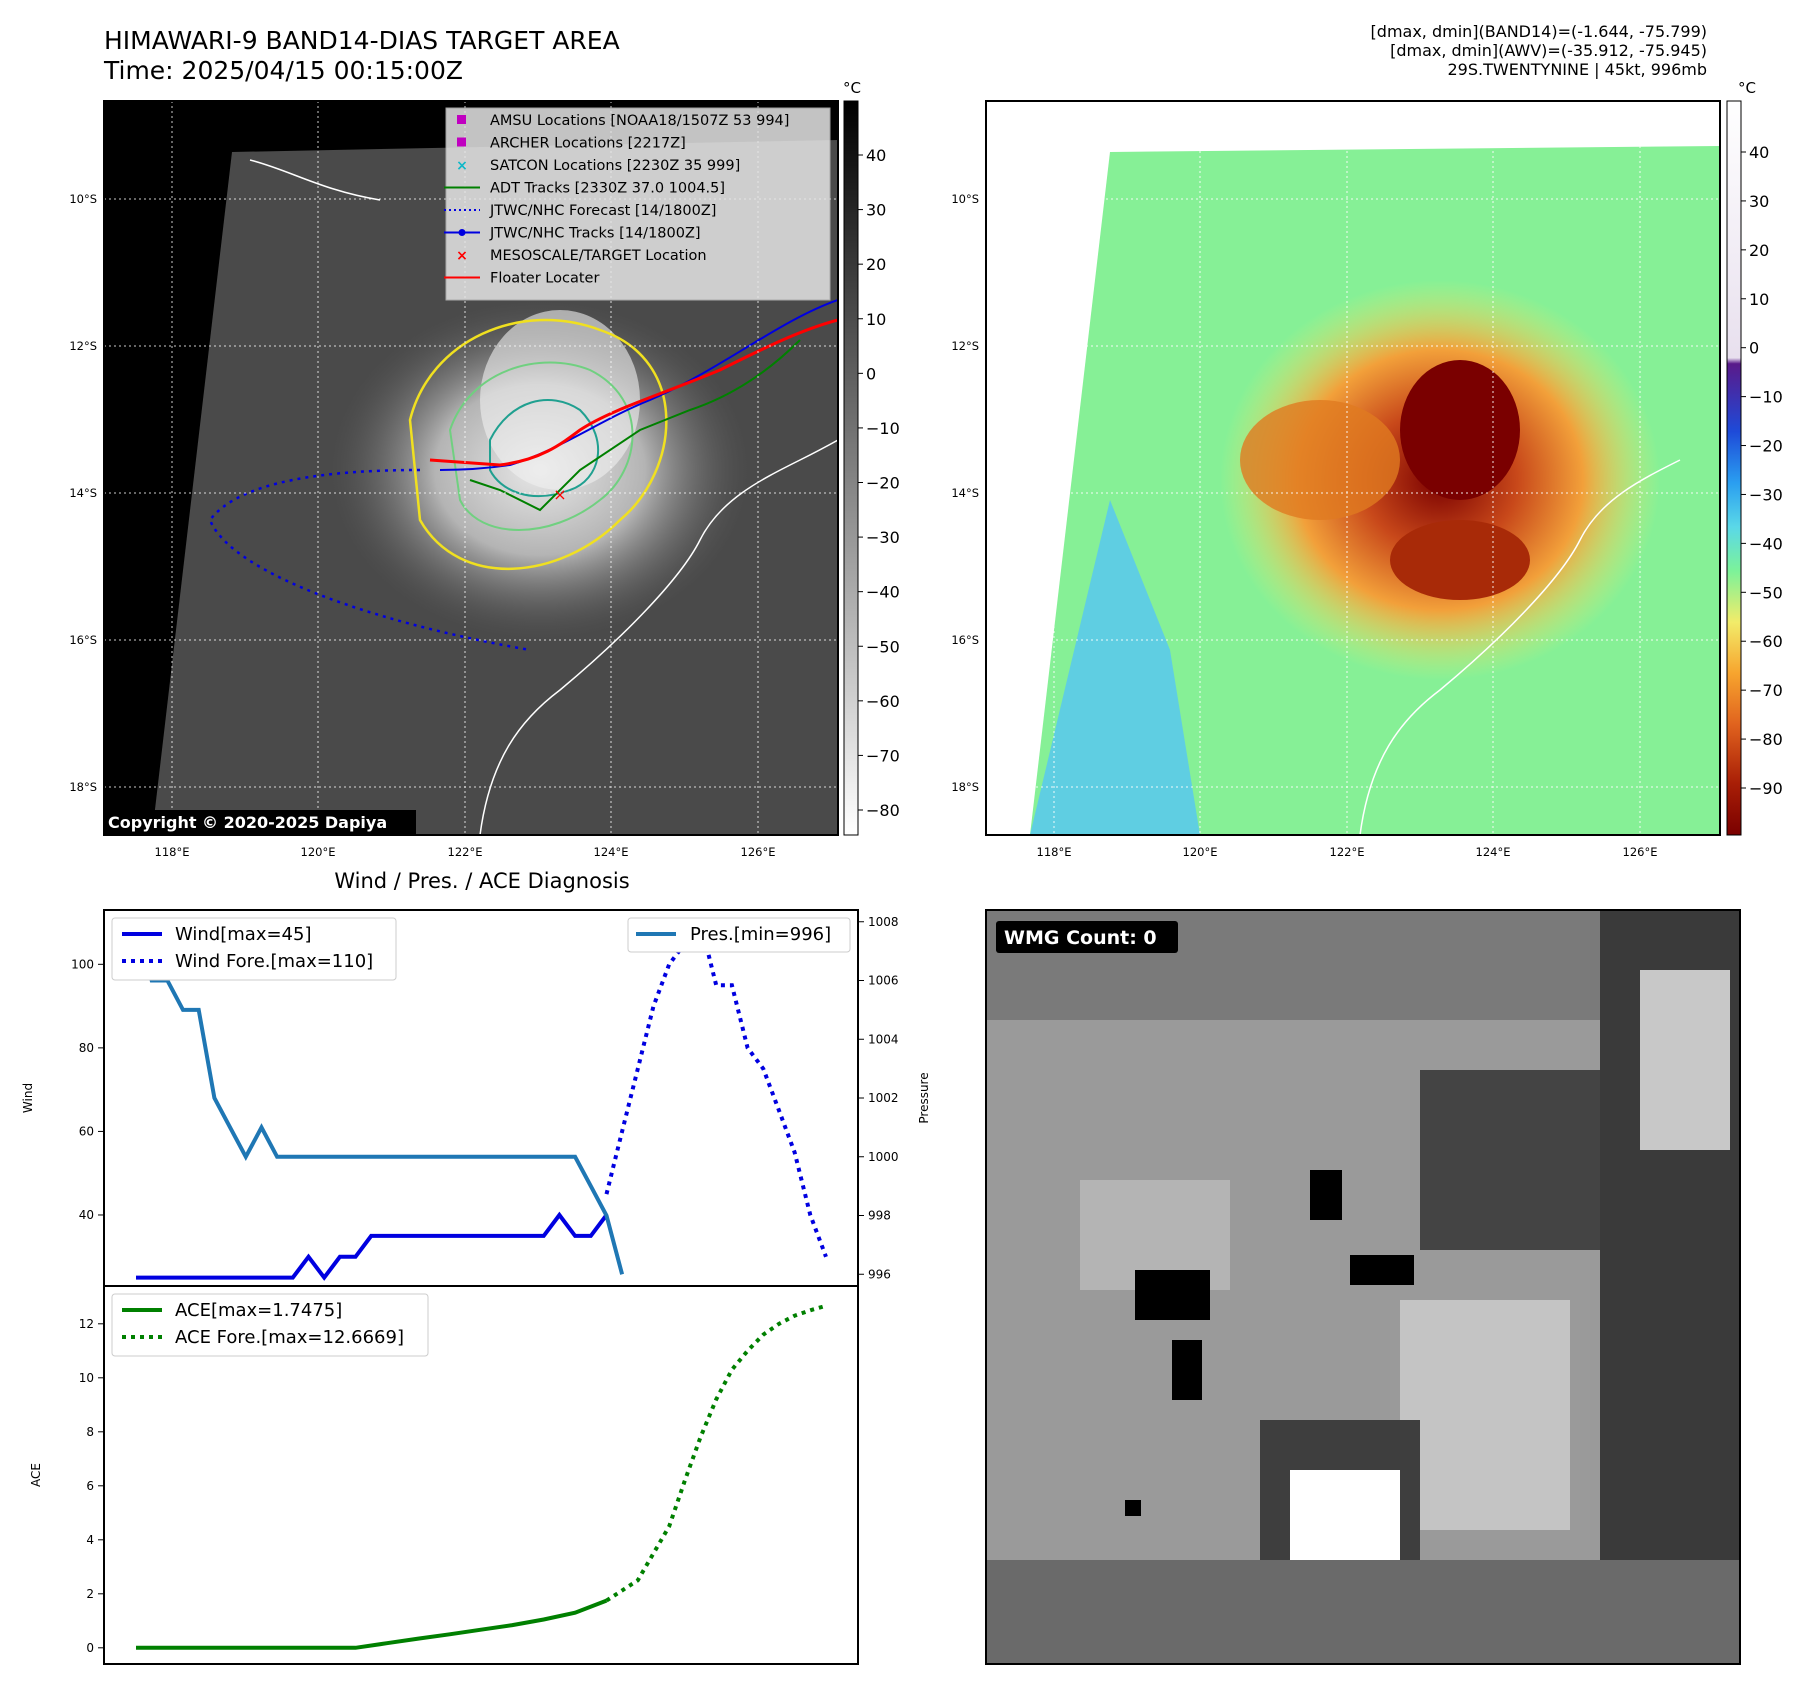 This screenshot has width=1797, height=1690. I want to click on awv-colorbar-tick-label: −60, so click(1766, 641).